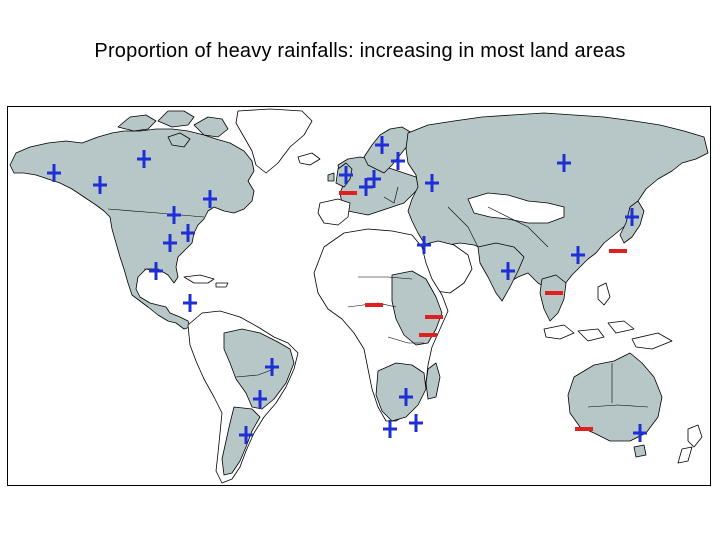 The width and height of the screenshot is (720, 540). Describe the element at coordinates (564, 163) in the screenshot. I see `increase-marker-siberia` at that location.